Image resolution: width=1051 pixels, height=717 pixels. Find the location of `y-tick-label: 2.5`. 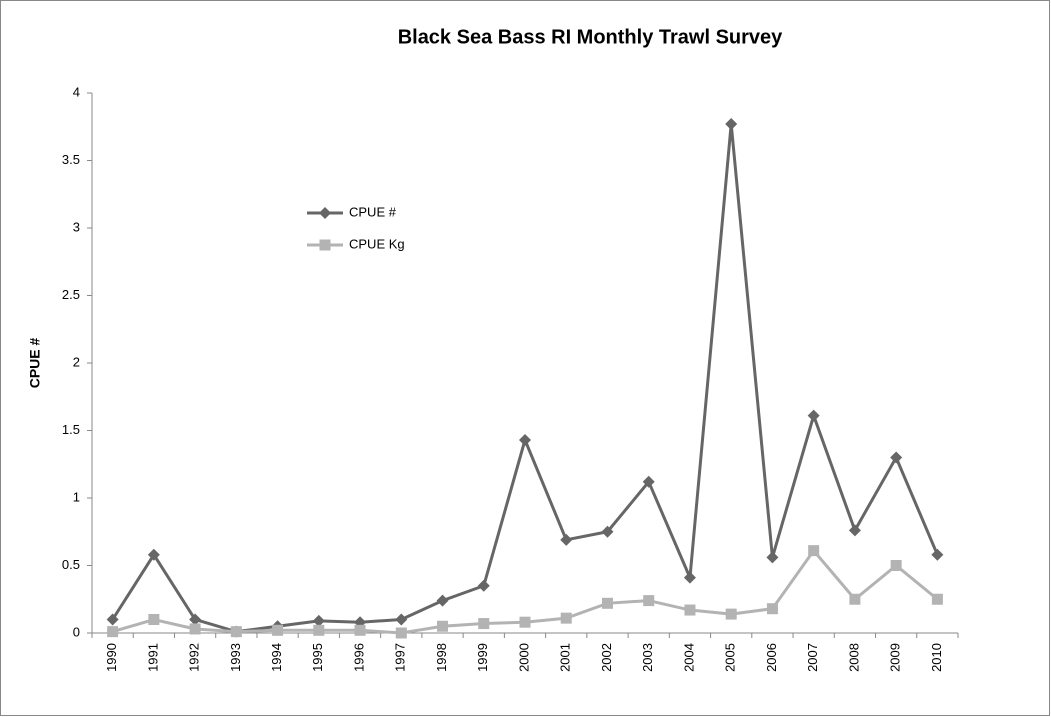

y-tick-label: 2.5 is located at coordinates (71, 294).